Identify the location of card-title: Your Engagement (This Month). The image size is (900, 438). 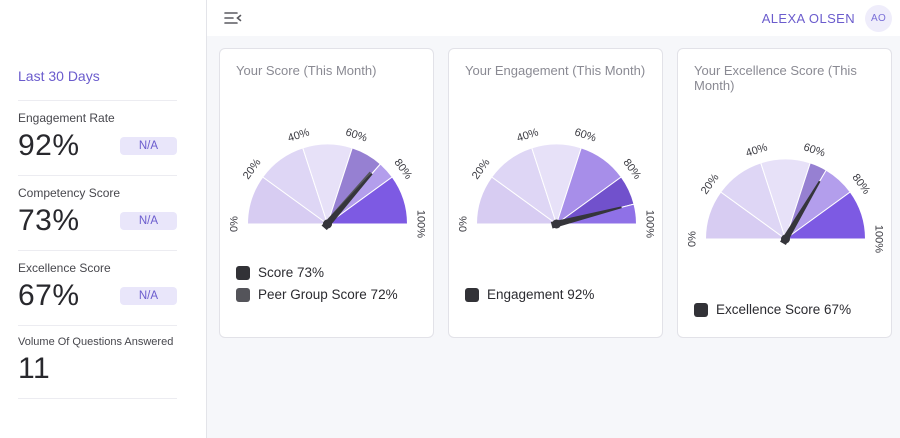
(555, 70).